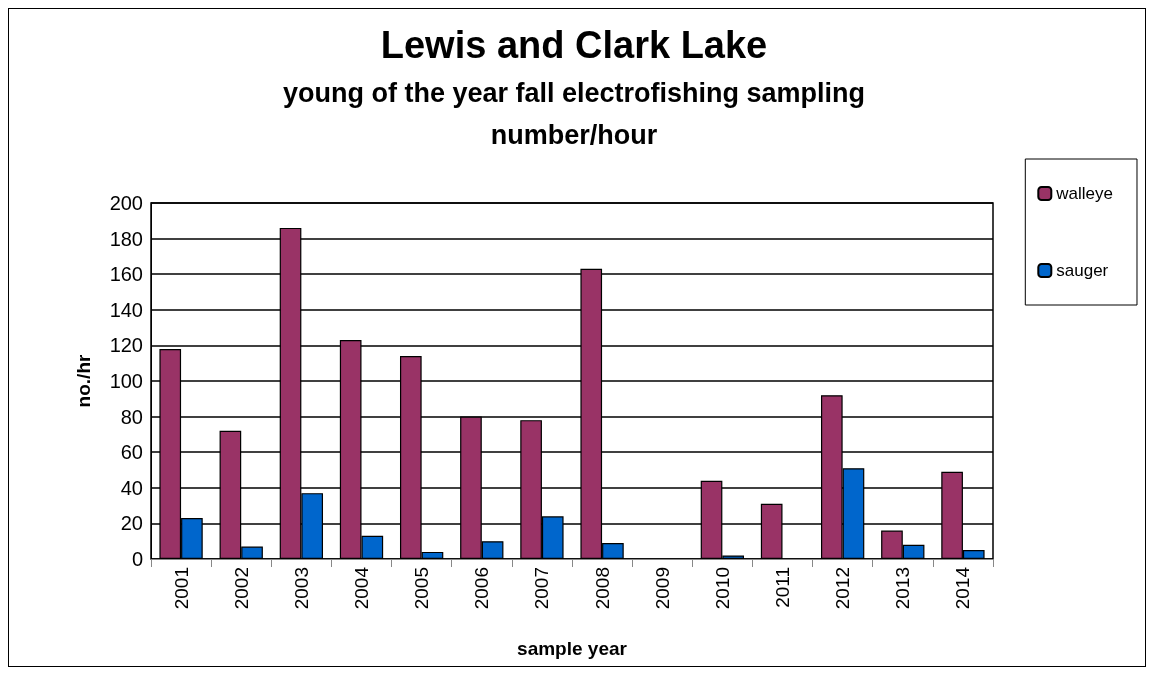 The width and height of the screenshot is (1154, 675). What do you see at coordinates (722, 588) in the screenshot?
I see `x-tick-label: 2010` at bounding box center [722, 588].